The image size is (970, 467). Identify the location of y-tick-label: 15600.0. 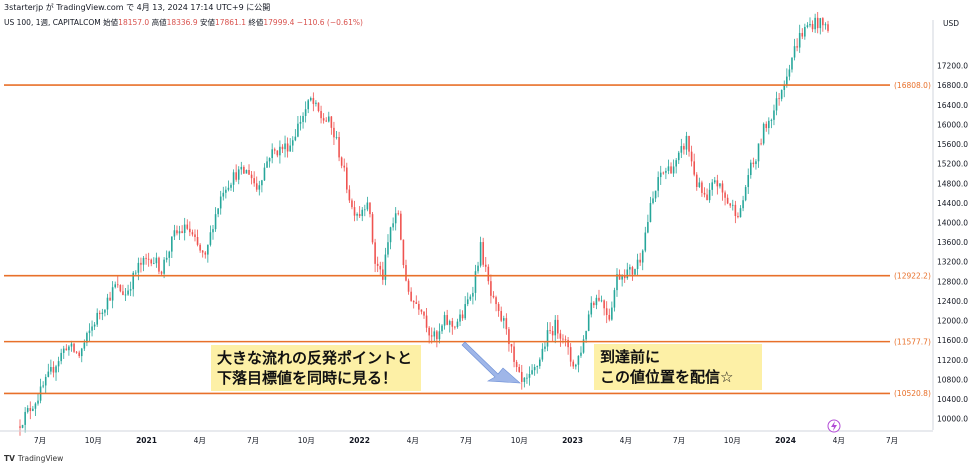
(952, 144).